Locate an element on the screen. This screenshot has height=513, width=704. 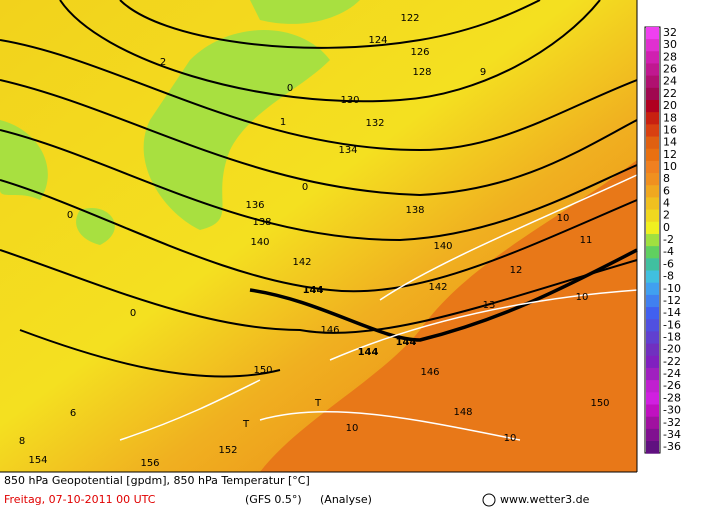
map-label: 130 is located at coordinates (349, 100).